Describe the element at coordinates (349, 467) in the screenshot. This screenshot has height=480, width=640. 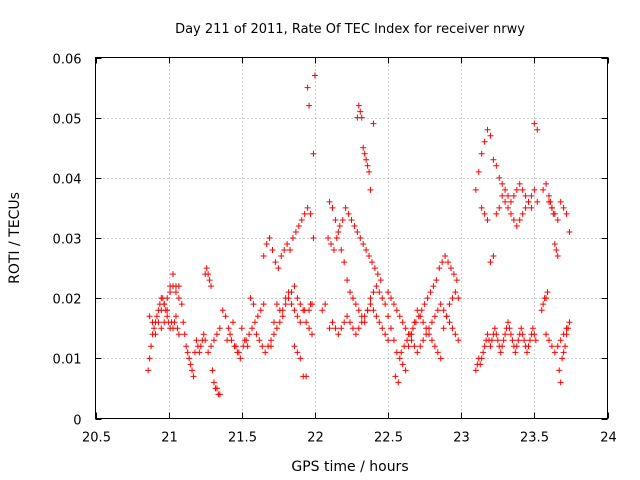
I see `x-axis-label: GPS time / hours` at that location.